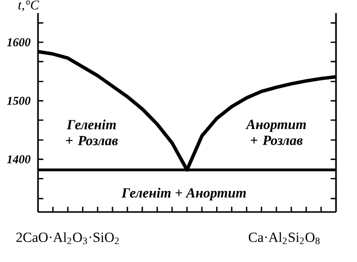 The image size is (357, 262). What do you see at coordinates (18, 159) in the screenshot?
I see `y-tick-label: 1400` at bounding box center [18, 159].